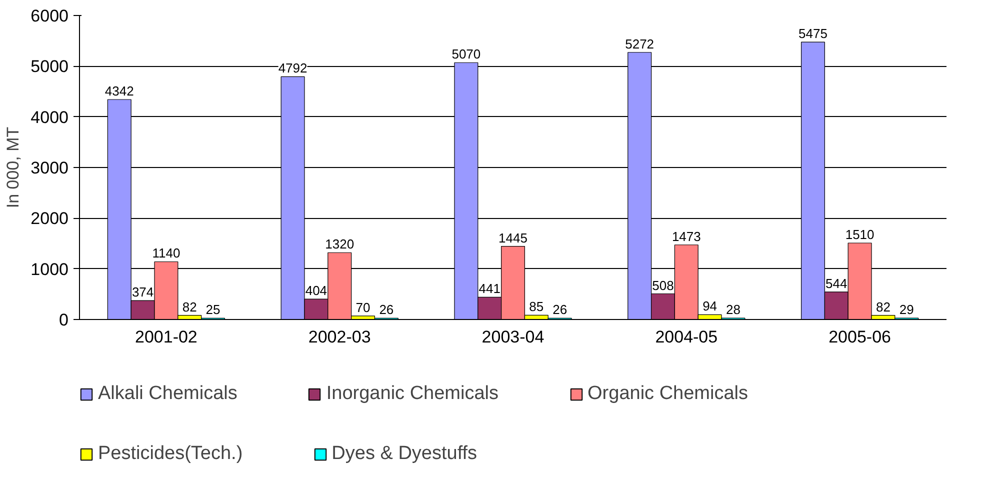 The width and height of the screenshot is (986, 502). What do you see at coordinates (166, 253) in the screenshot?
I see `data-label: 1140` at bounding box center [166, 253].